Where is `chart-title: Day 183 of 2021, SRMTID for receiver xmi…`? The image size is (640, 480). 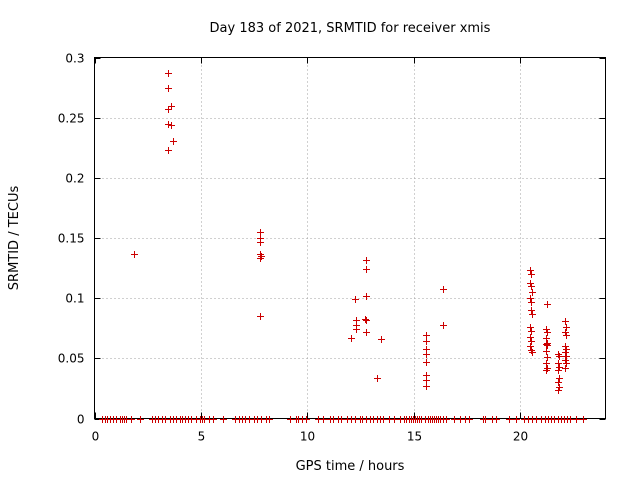
chart-title: Day 183 of 2021, SRMTID for receiver xmi… is located at coordinates (350, 28).